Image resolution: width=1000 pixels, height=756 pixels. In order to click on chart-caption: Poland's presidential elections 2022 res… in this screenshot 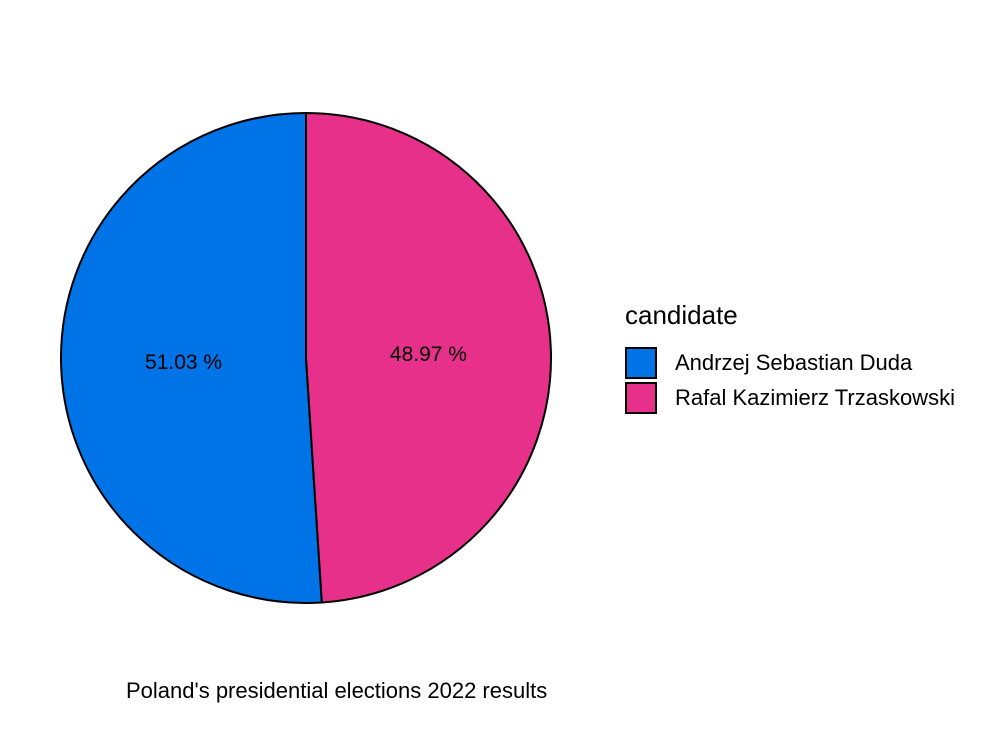, I will do `click(337, 690)`.